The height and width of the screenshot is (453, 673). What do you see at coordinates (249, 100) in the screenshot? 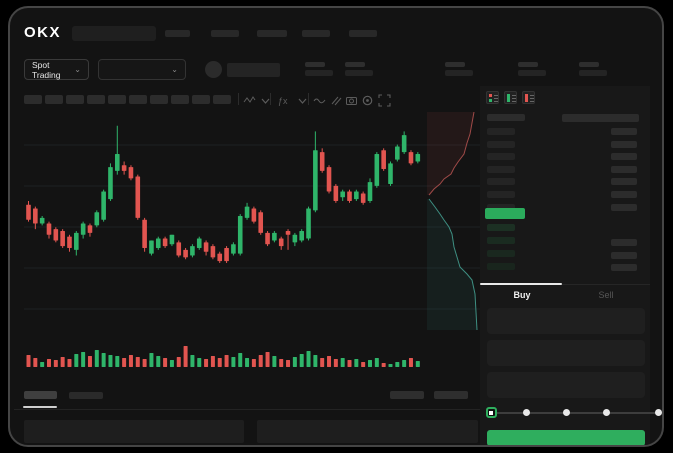
I see `line-style-icon` at bounding box center [249, 100].